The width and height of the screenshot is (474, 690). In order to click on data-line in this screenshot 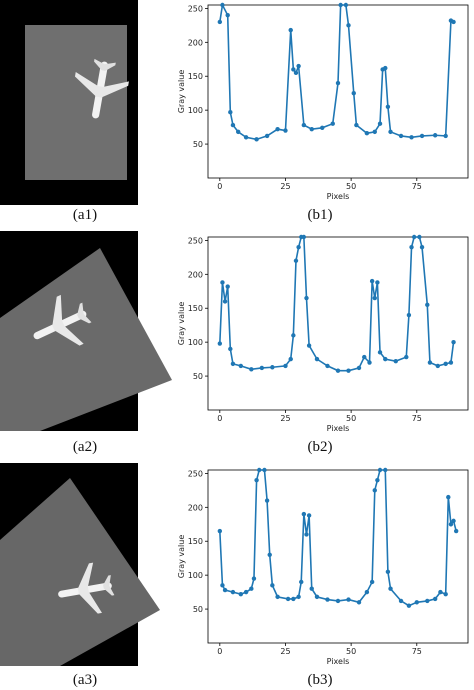, I will do `click(336, 71)`.